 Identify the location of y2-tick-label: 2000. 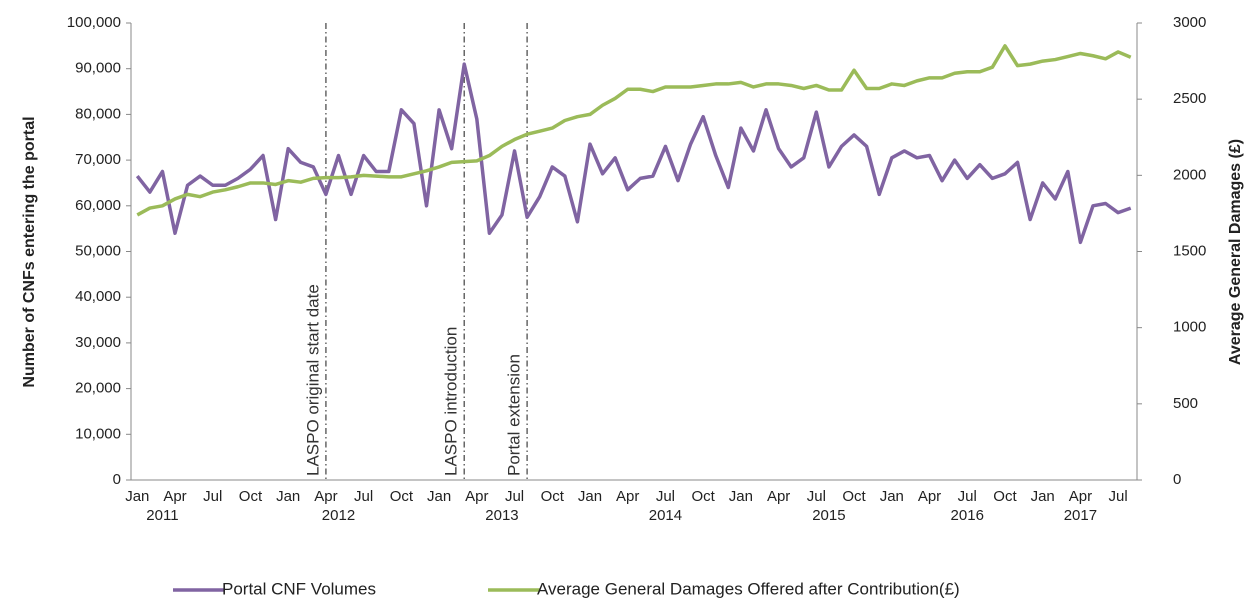
(1189, 174).